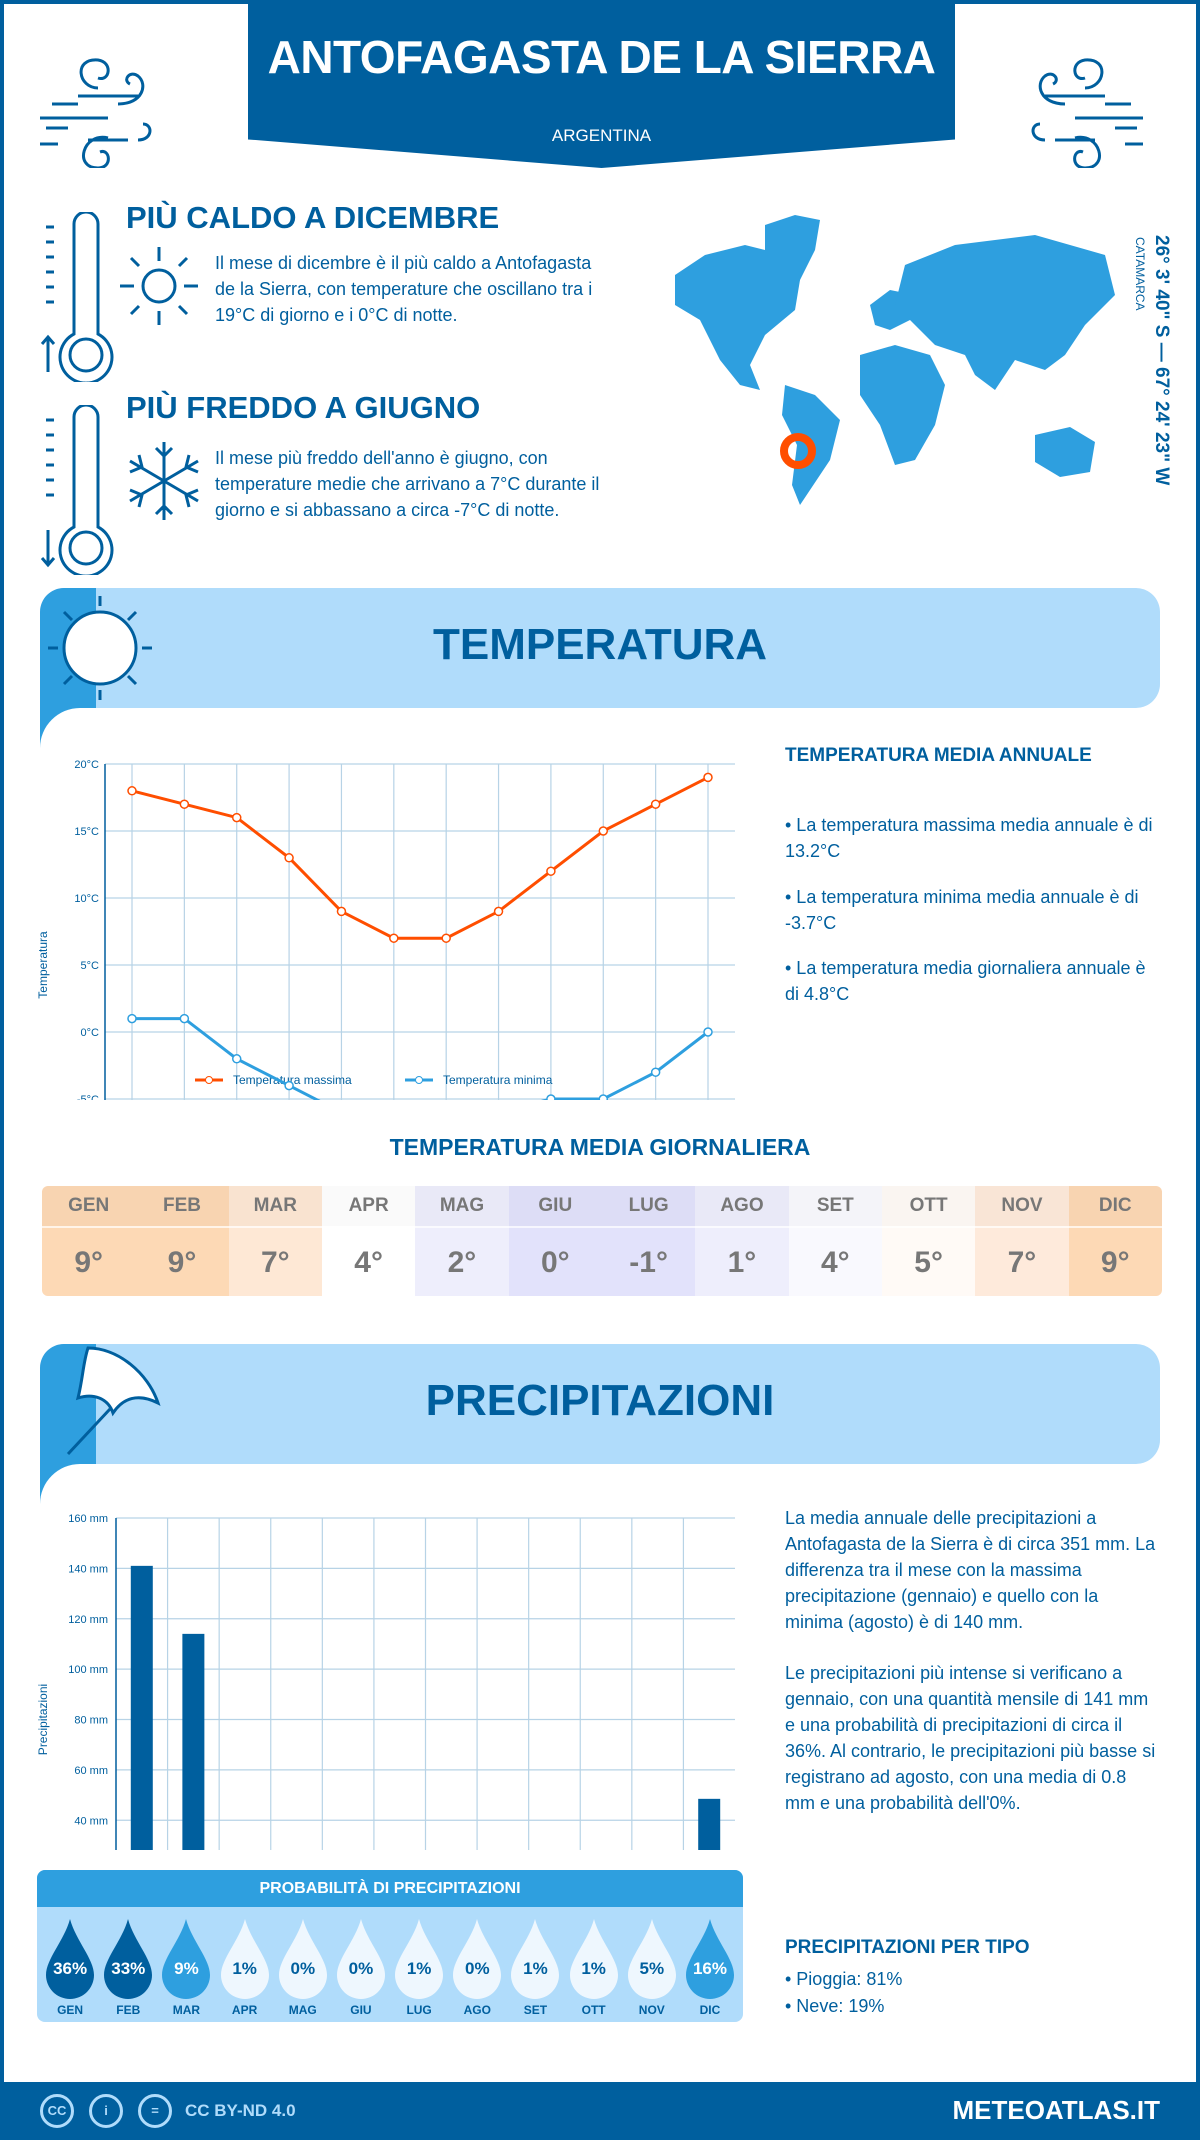  I want to click on precip-probability-item: 1% APR, so click(245, 1962).